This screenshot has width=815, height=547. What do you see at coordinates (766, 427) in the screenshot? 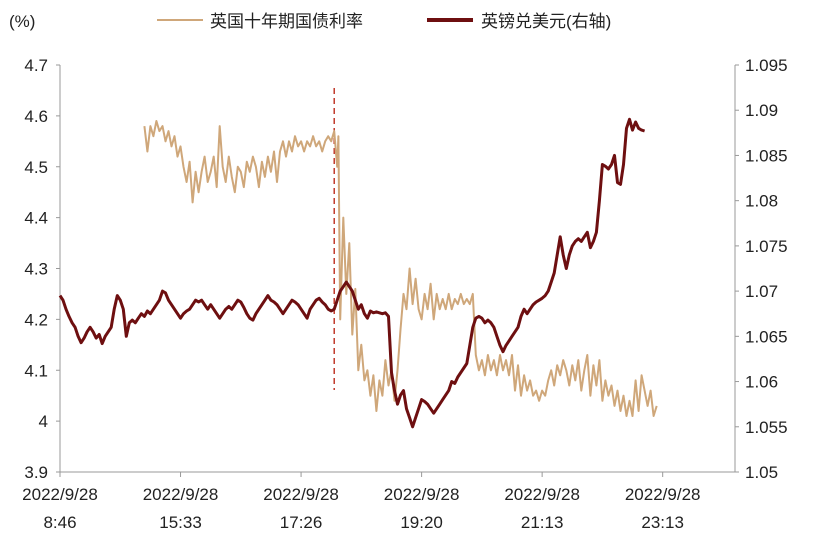
I see `right-axis-tick-label: 1.055` at bounding box center [766, 427].